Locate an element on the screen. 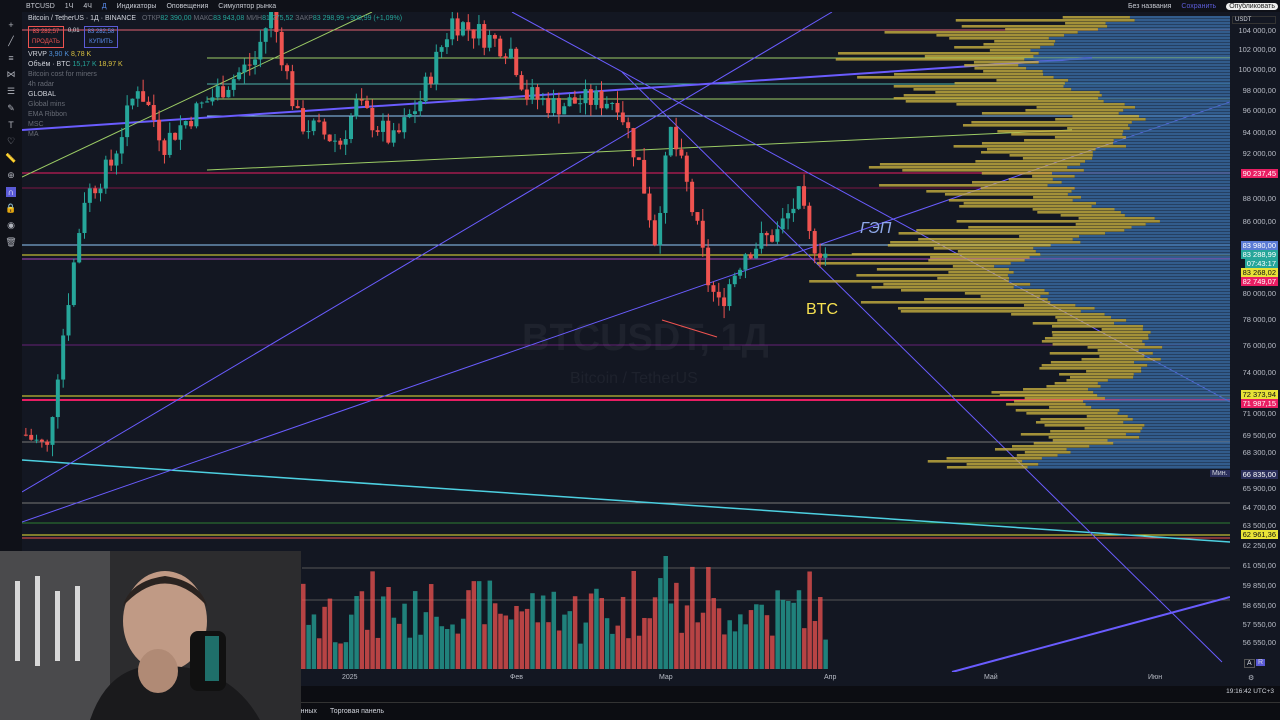 Image resolution: width=1280 pixels, height=720 pixels. indicator-global-mins: Global mins is located at coordinates (46, 104).